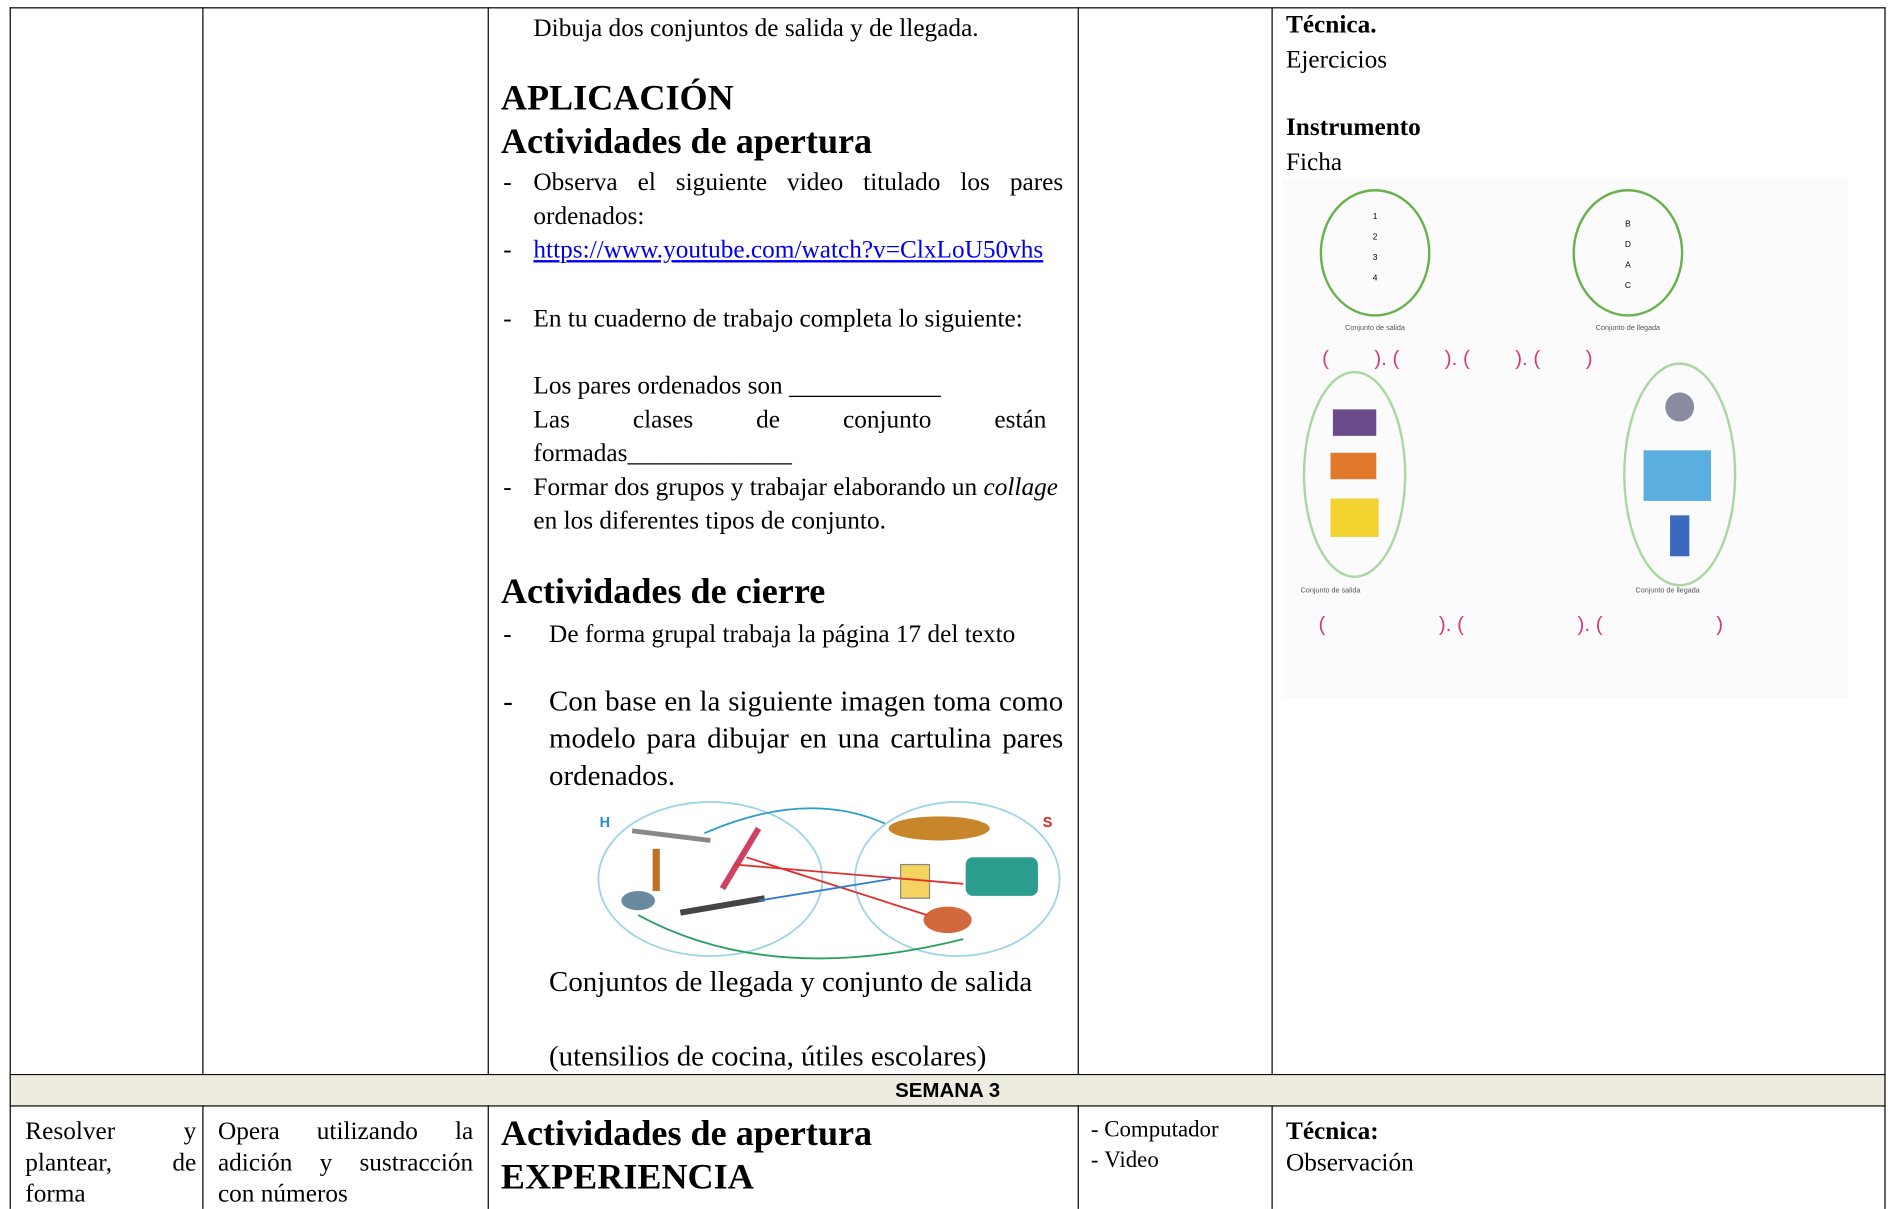 Image resolution: width=1888 pixels, height=1209 pixels. What do you see at coordinates (947, 920) in the screenshot?
I see `cup` at bounding box center [947, 920].